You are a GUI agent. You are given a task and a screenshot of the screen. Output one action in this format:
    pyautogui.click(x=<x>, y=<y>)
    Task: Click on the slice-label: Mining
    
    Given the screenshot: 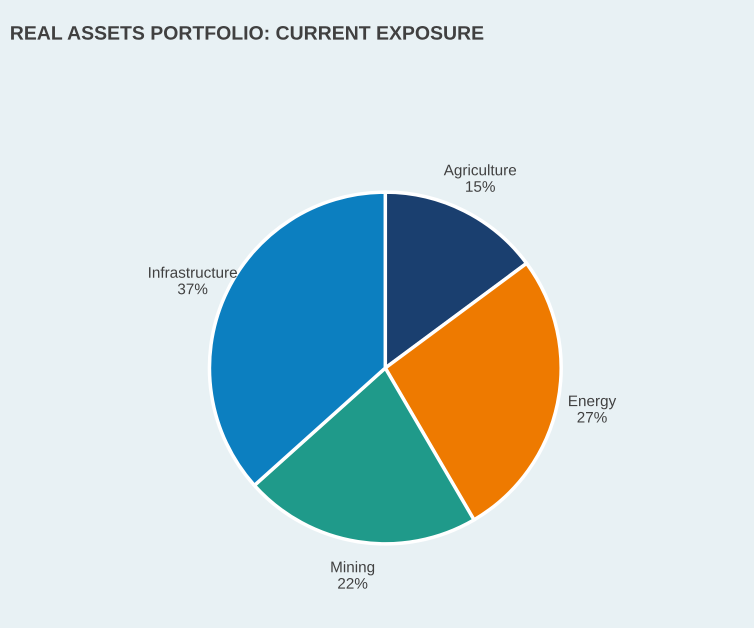 What is the action you would take?
    pyautogui.click(x=352, y=568)
    